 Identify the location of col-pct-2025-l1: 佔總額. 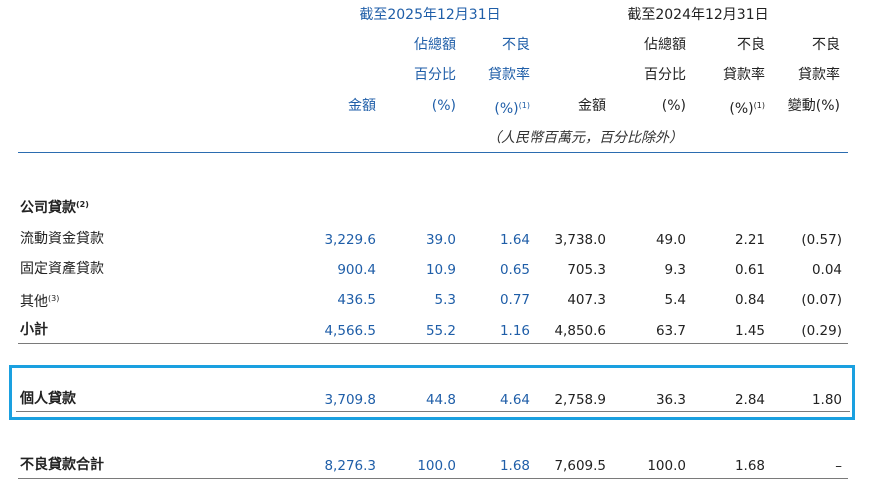
(435, 45).